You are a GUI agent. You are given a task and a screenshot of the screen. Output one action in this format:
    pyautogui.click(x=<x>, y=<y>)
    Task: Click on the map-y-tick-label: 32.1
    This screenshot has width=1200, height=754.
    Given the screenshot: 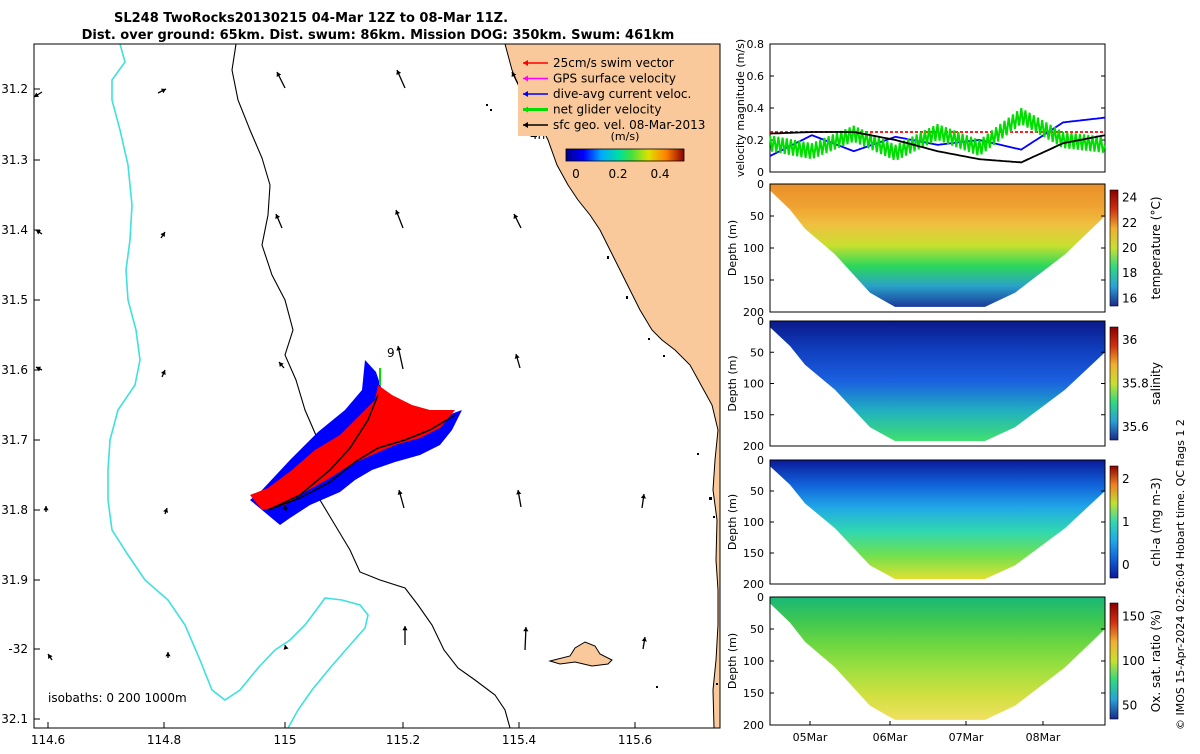 What is the action you would take?
    pyautogui.click(x=14, y=719)
    